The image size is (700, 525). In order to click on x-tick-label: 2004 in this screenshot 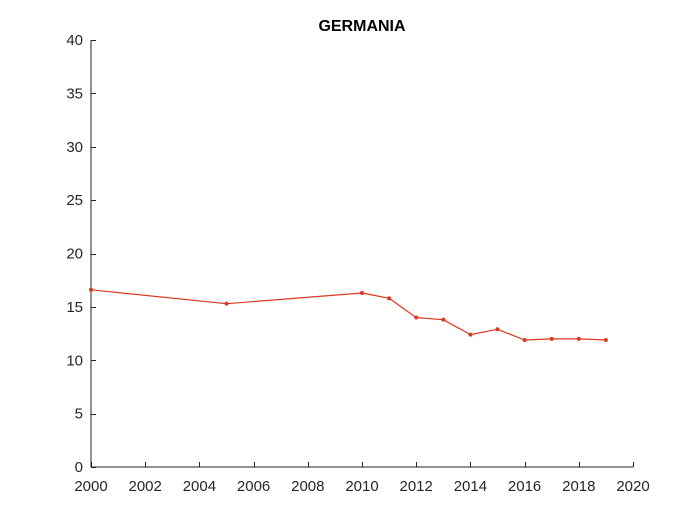, I will do `click(199, 486)`.